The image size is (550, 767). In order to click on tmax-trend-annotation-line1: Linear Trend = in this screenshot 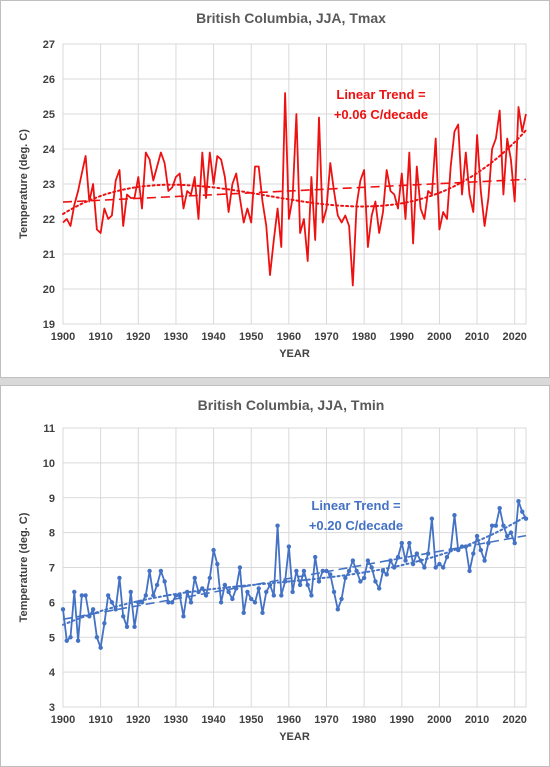, I will do `click(381, 94)`.